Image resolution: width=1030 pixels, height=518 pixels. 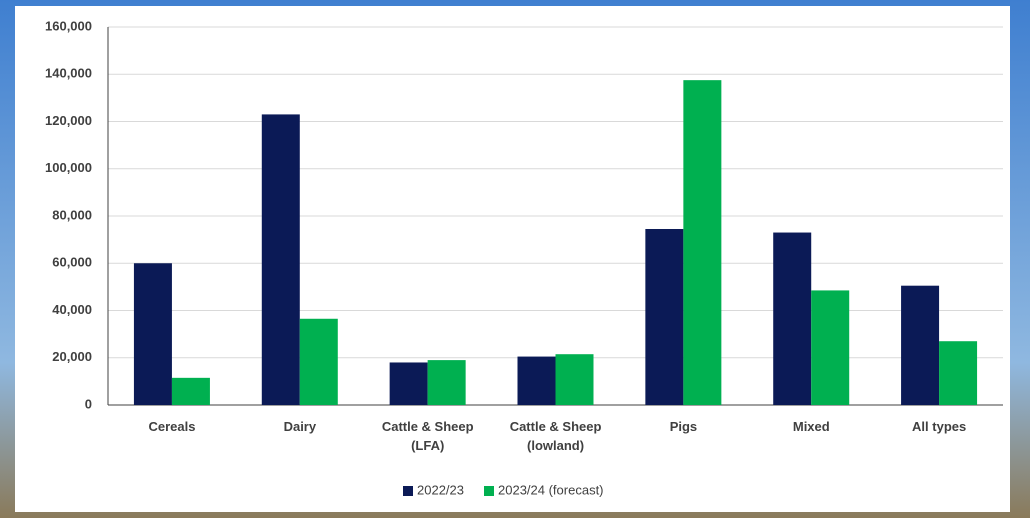 What do you see at coordinates (939, 426) in the screenshot?
I see `x-tick-label: All types` at bounding box center [939, 426].